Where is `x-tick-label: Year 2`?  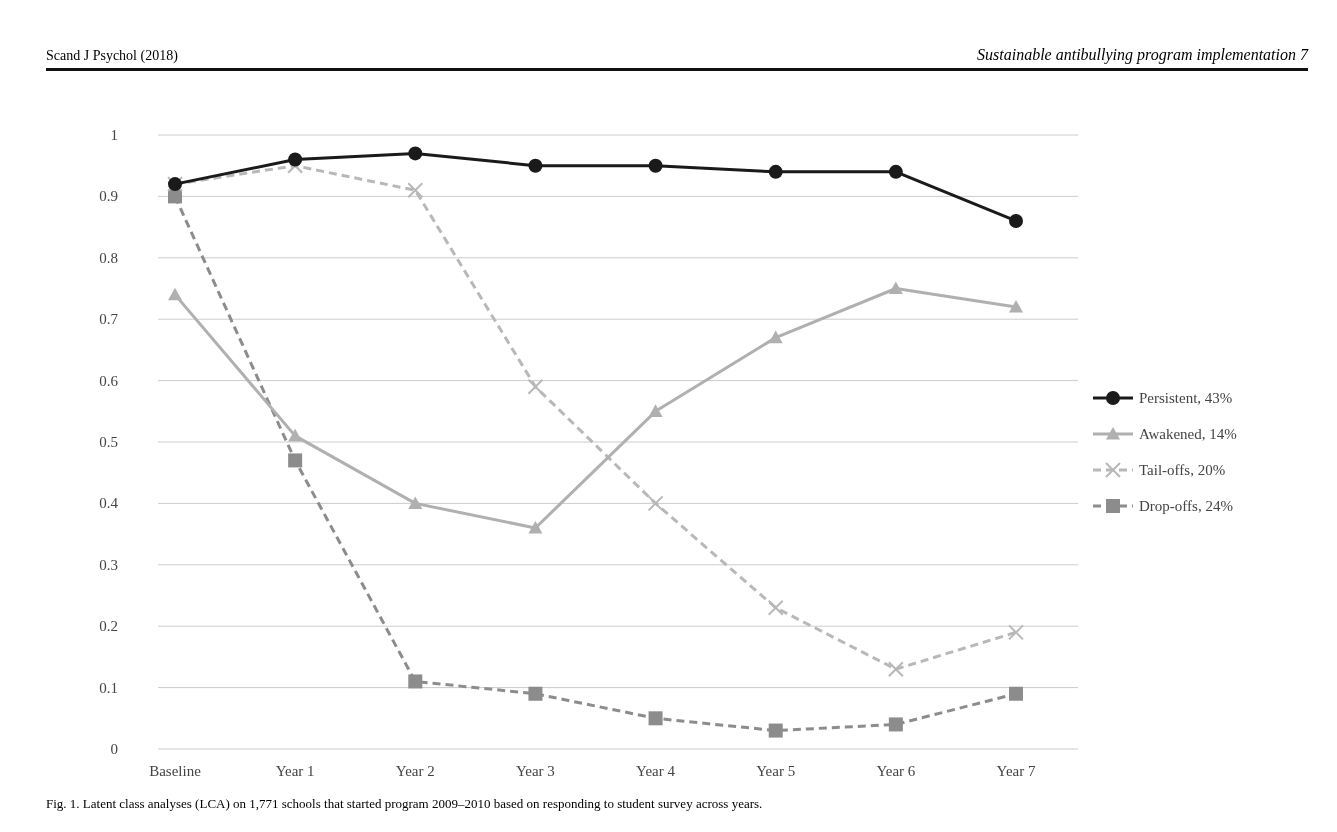
x-tick-label: Year 2 is located at coordinates (415, 771).